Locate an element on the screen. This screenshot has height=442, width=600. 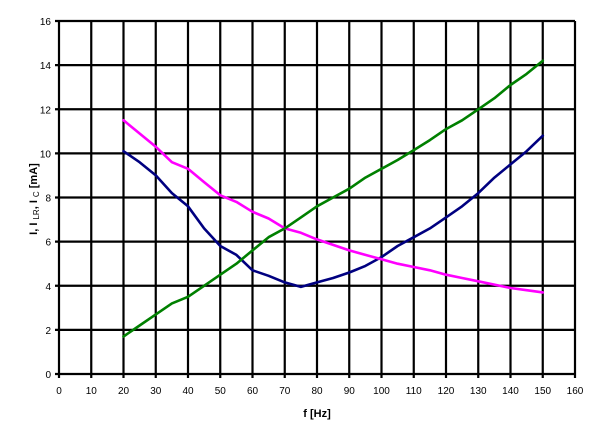
x-tick-label: 10 is located at coordinates (92, 391).